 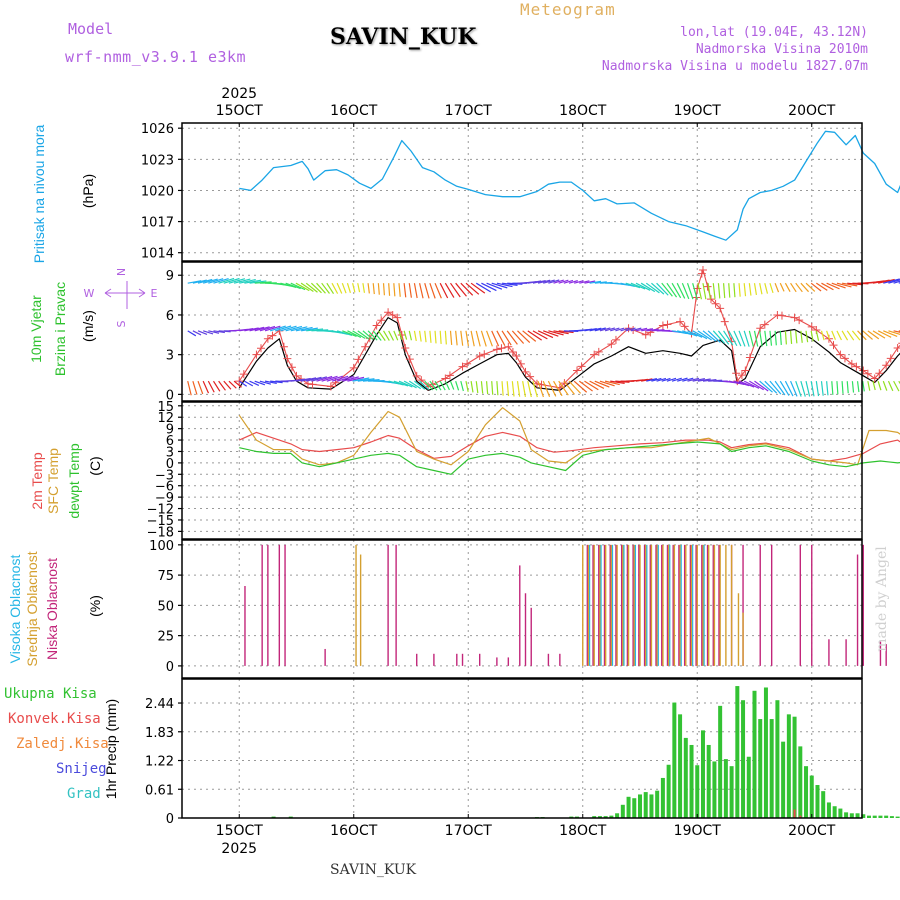 I want to click on cloud-panel-frame, so click(x=522, y=609).